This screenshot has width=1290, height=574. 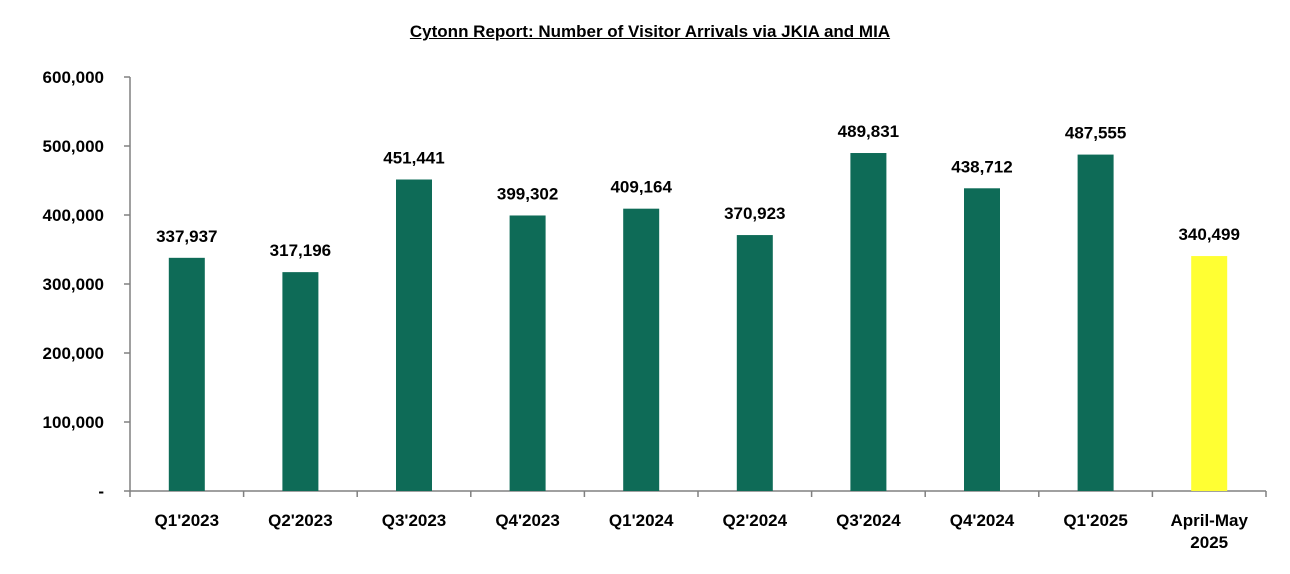 I want to click on y-tick-label: -, so click(x=101, y=491).